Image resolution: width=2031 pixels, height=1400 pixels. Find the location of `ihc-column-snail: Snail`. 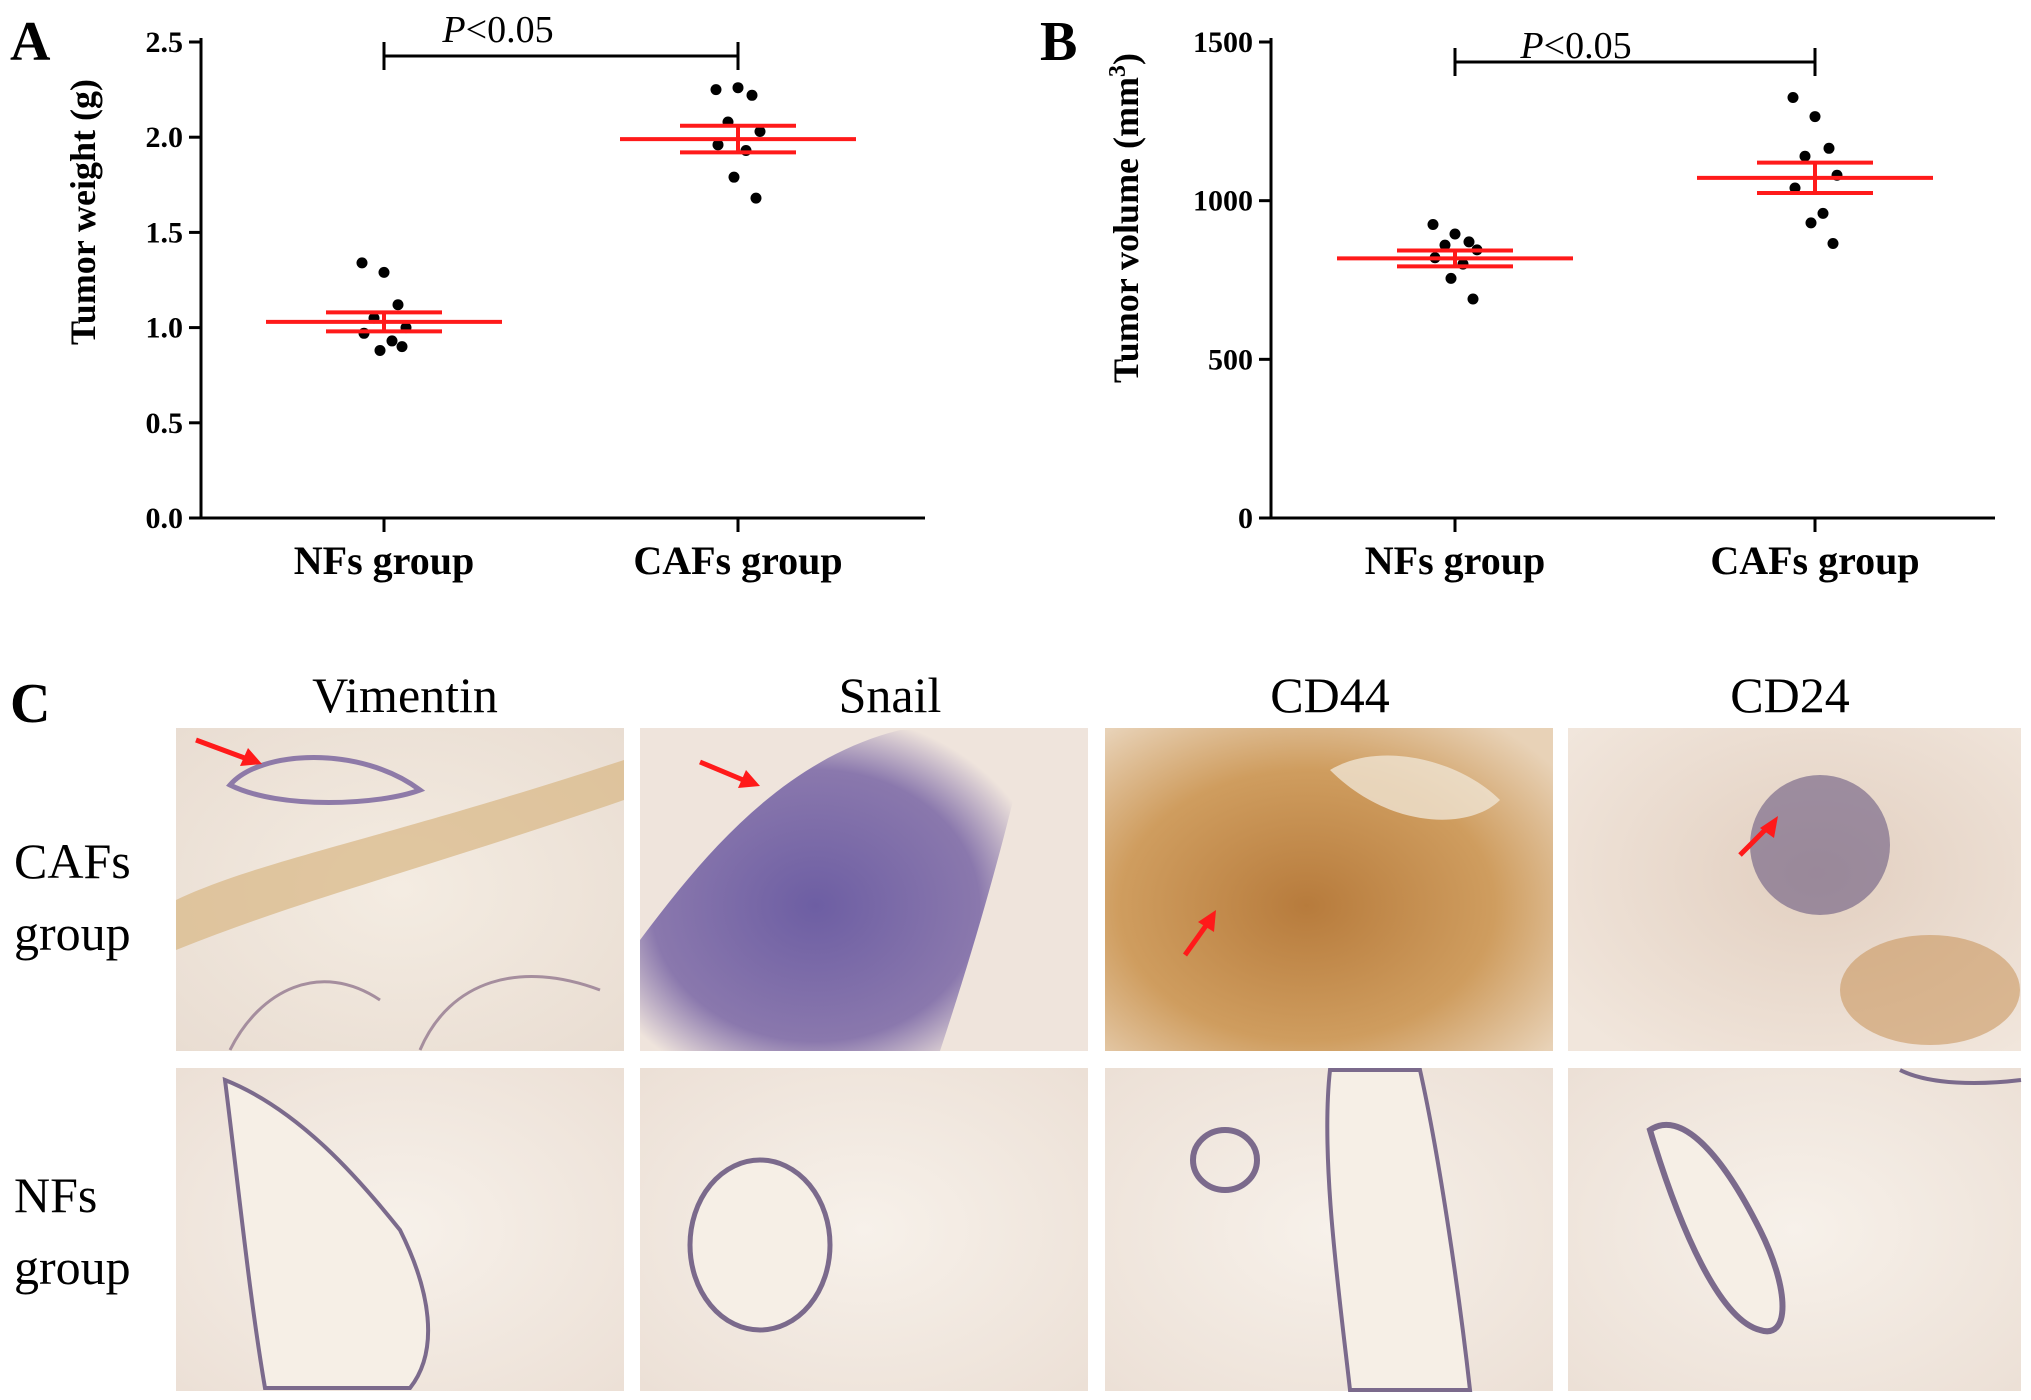

ihc-column-snail: Snail is located at coordinates (890, 695).